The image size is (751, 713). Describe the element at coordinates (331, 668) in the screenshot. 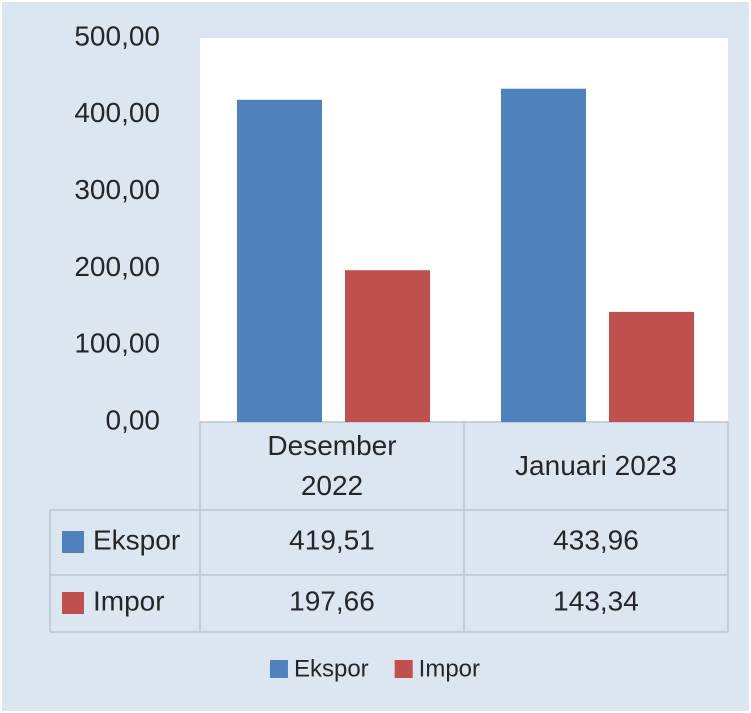

I see `legend-label: Ekspor` at that location.